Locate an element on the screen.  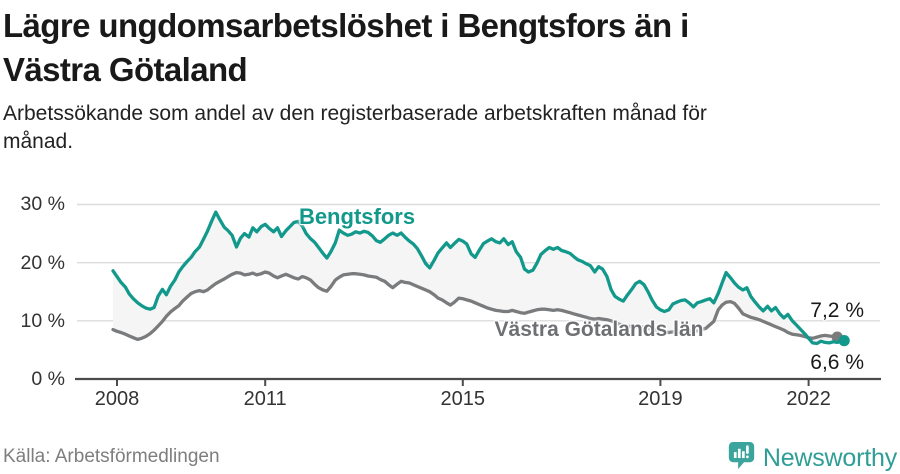
series-label-bengtsfors: Bengtsfors is located at coordinates (357, 216).